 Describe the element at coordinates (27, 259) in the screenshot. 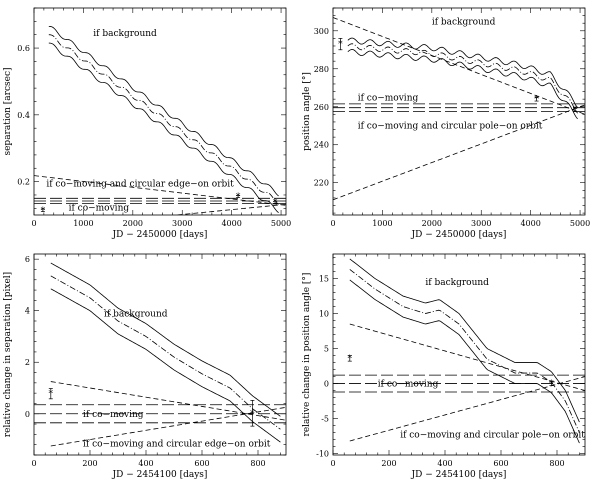

I see `y-tick-label: 6` at that location.